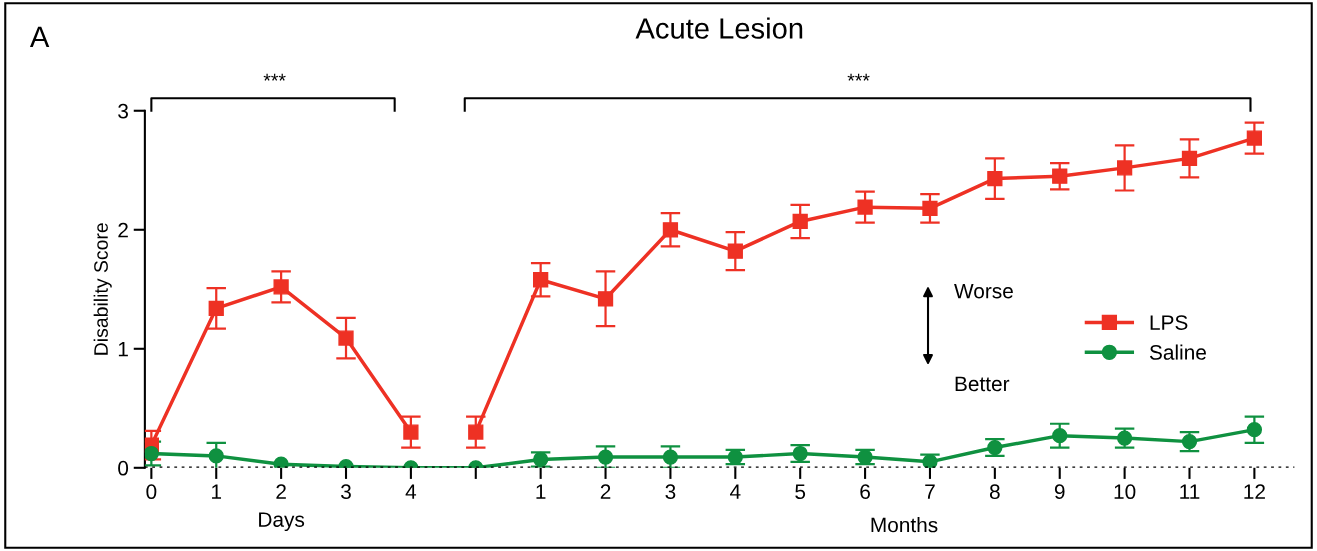  Describe the element at coordinates (994, 492) in the screenshot. I see `x-tick-label: 8` at that location.